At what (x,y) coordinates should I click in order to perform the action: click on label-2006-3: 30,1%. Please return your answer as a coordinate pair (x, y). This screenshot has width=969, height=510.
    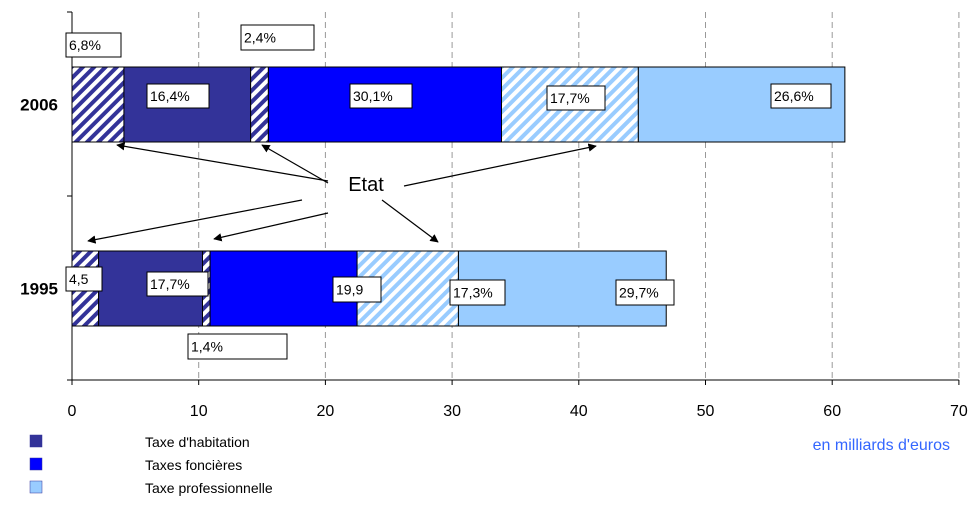
    Looking at the image, I should click on (381, 96).